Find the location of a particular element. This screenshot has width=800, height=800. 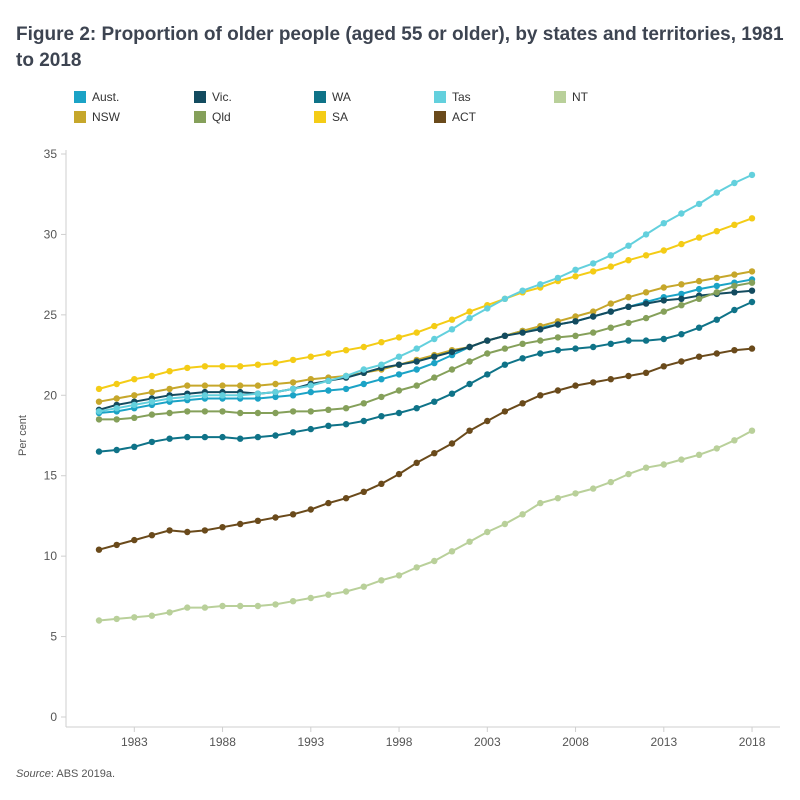

legend-item: NT is located at coordinates (614, 97).